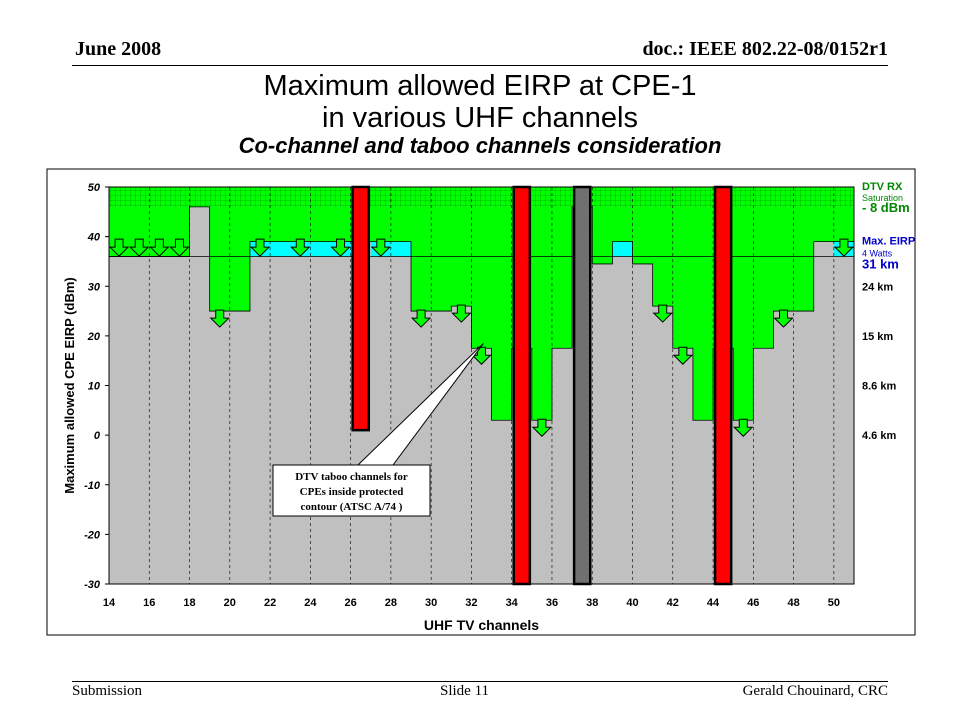 The height and width of the screenshot is (720, 960). What do you see at coordinates (471, 603) in the screenshot?
I see `x-tick-label: 32` at bounding box center [471, 603].